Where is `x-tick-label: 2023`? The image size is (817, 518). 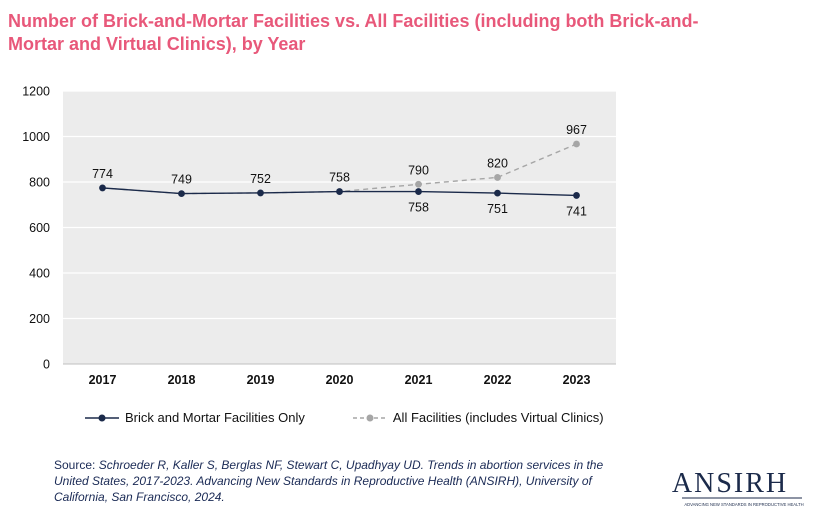
x-tick-label: 2023 is located at coordinates (577, 380).